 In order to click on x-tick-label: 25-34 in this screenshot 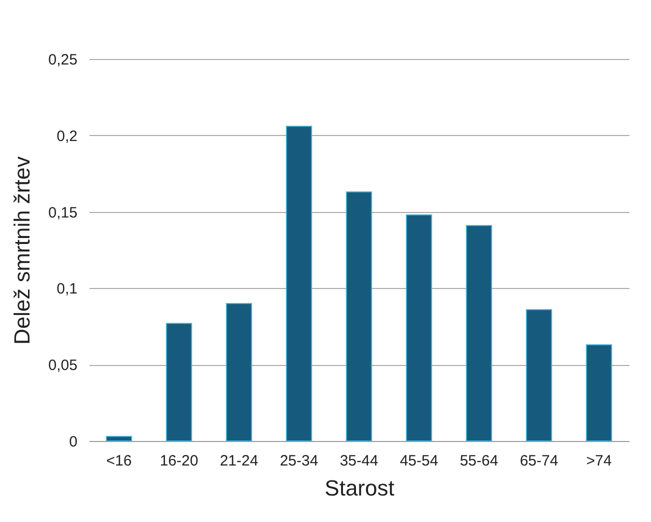, I will do `click(299, 461)`.